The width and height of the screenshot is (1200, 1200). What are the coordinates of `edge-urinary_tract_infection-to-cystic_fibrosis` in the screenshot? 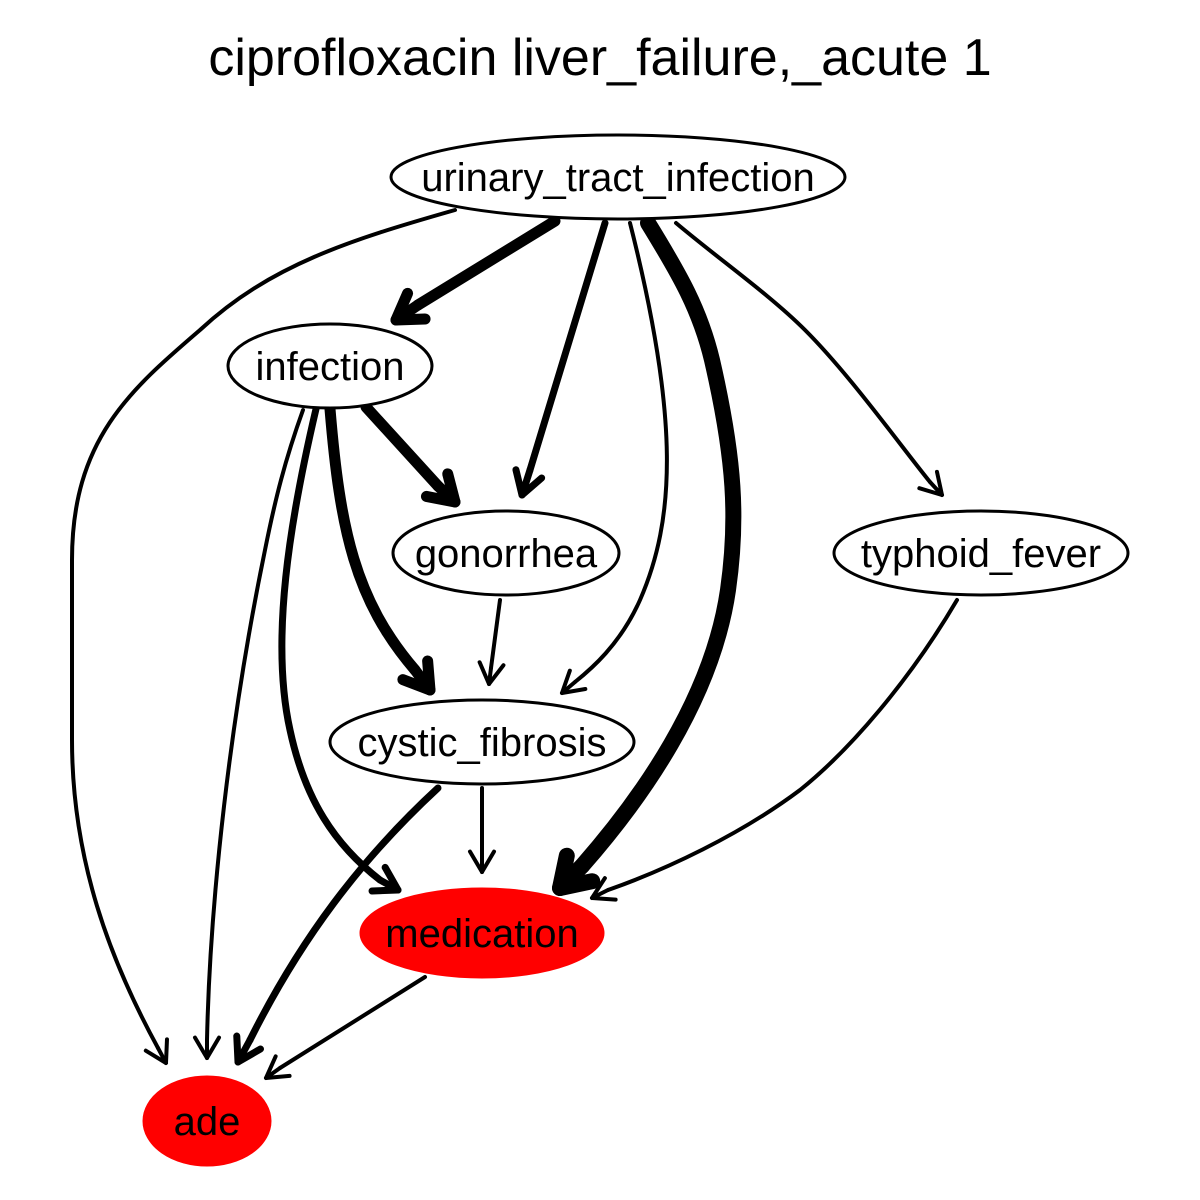 It's located at (614, 458).